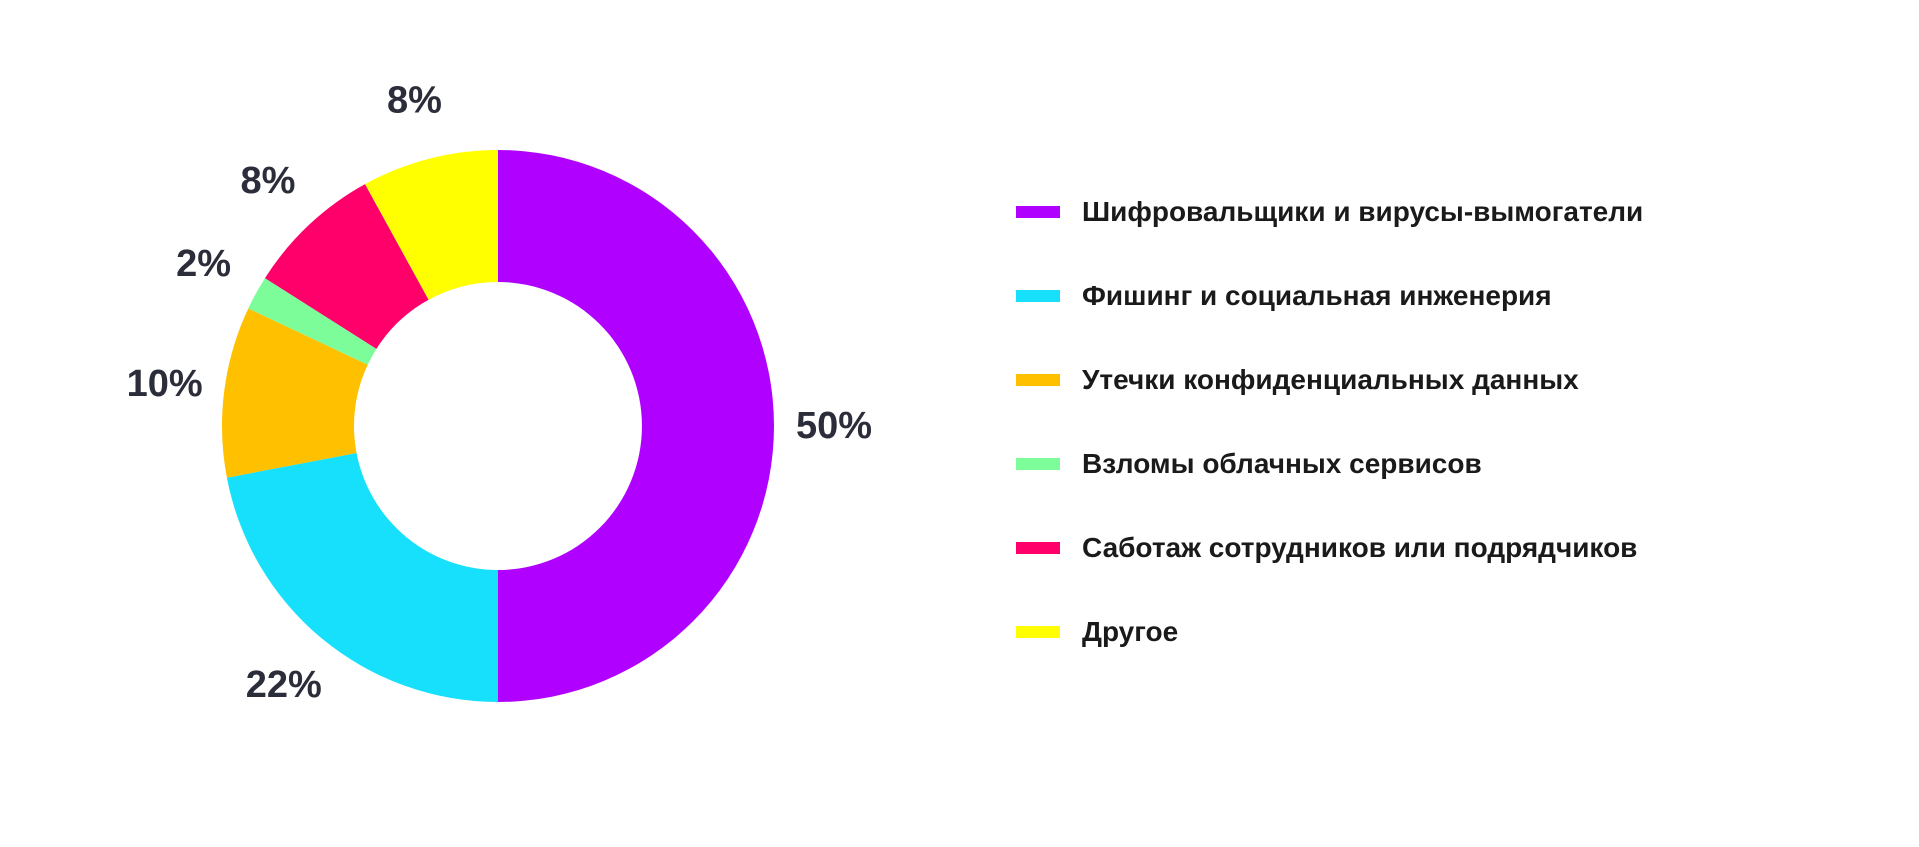 This screenshot has height=847, width=1919. I want to click on legend-item: Утечки конфиденциальных данных, so click(1426, 380).